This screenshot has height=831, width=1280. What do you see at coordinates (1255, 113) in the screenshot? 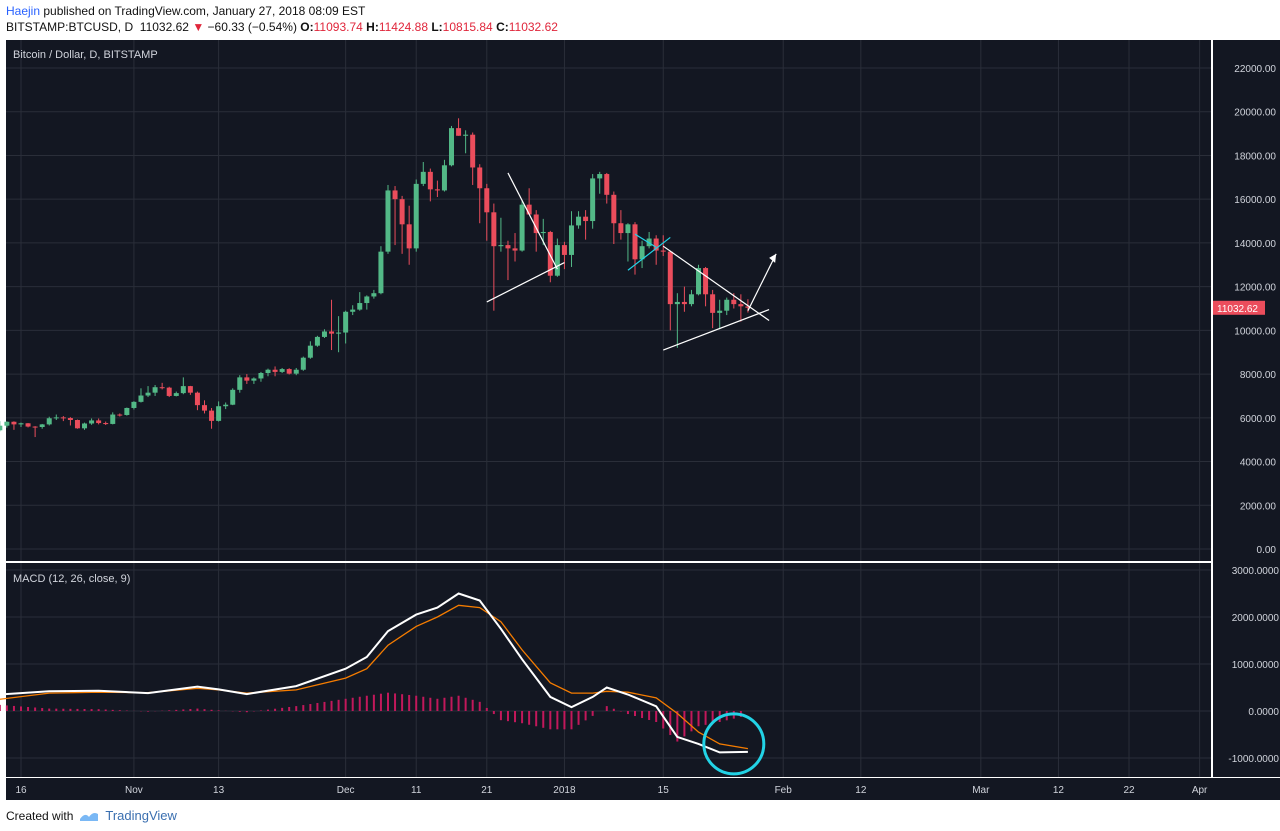
I see `price-tick-label: 20000.00` at bounding box center [1255, 113].